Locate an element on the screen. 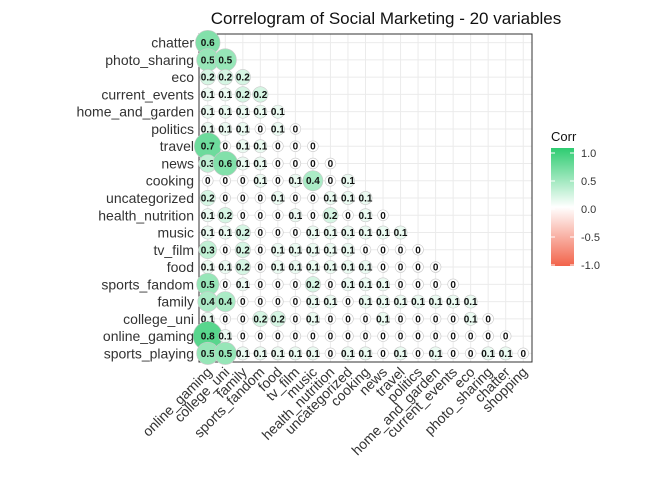 The width and height of the screenshot is (672, 480). y-tick-label: health_nutrition is located at coordinates (146, 215).